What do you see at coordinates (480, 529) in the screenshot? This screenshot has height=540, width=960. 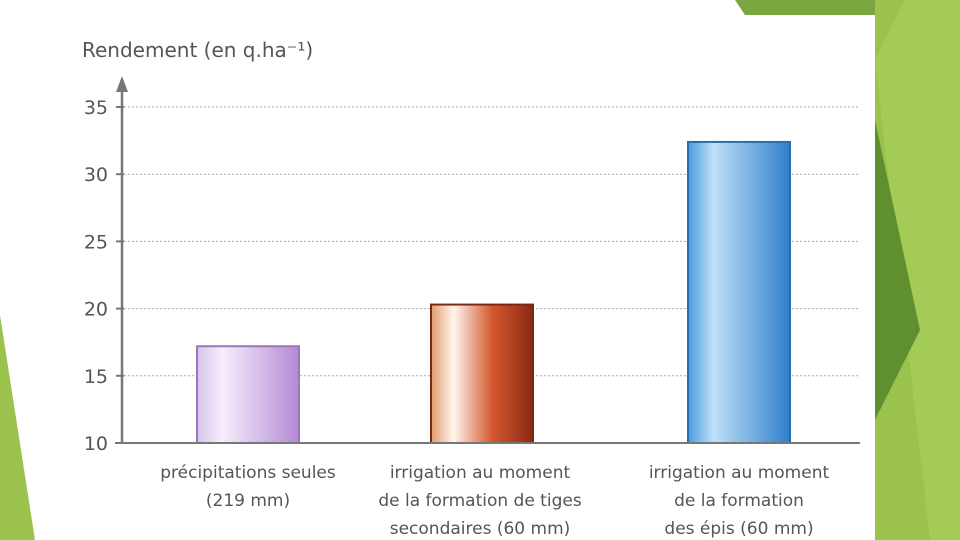 I see `category-label: secondaires (60 mm)` at bounding box center [480, 529].